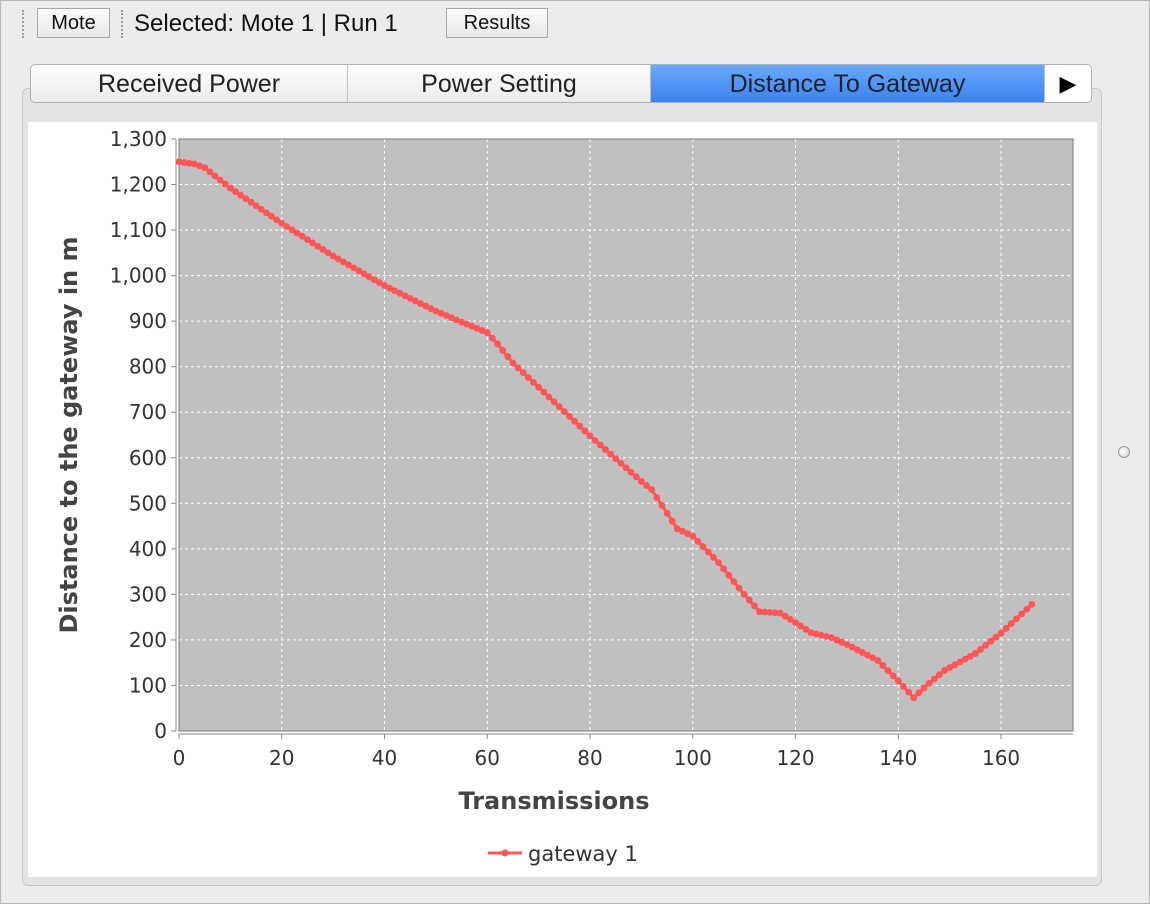 Image resolution: width=1150 pixels, height=904 pixels. What do you see at coordinates (148, 685) in the screenshot?
I see `y-tick-label: 100` at bounding box center [148, 685].